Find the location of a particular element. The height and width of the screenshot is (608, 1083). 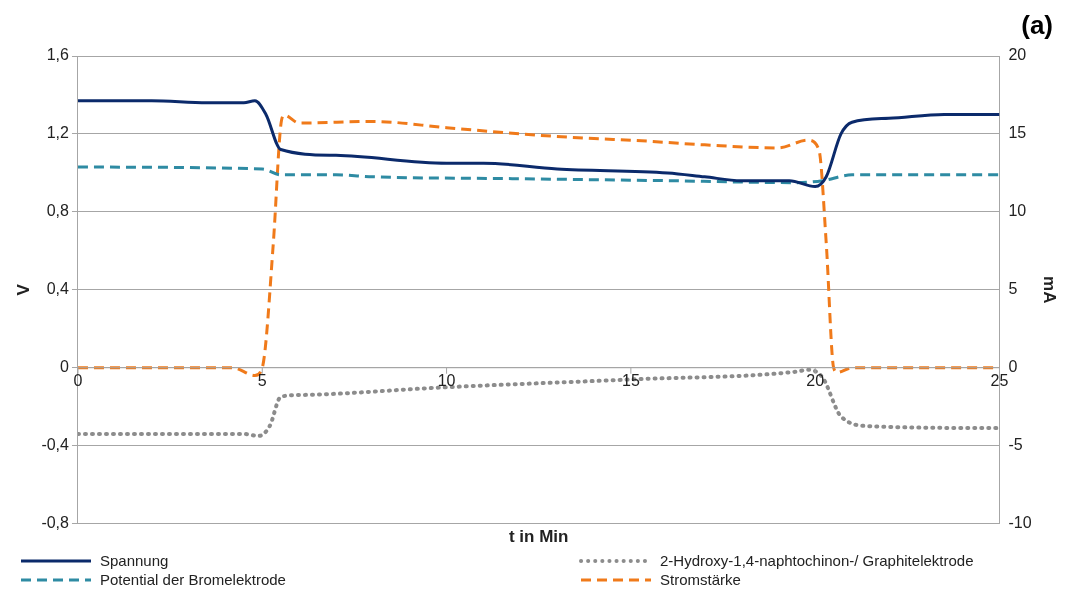

x-axis-title: t in Min is located at coordinates (538, 537).